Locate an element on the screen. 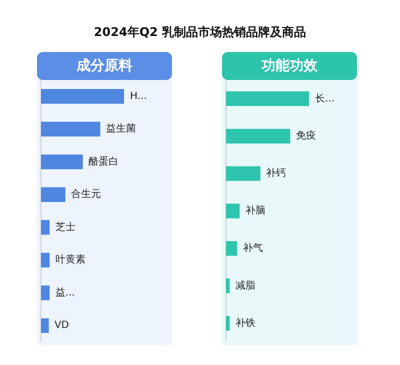 This screenshot has width=400, height=365. y-tick-label: 合生元 is located at coordinates (86, 194).